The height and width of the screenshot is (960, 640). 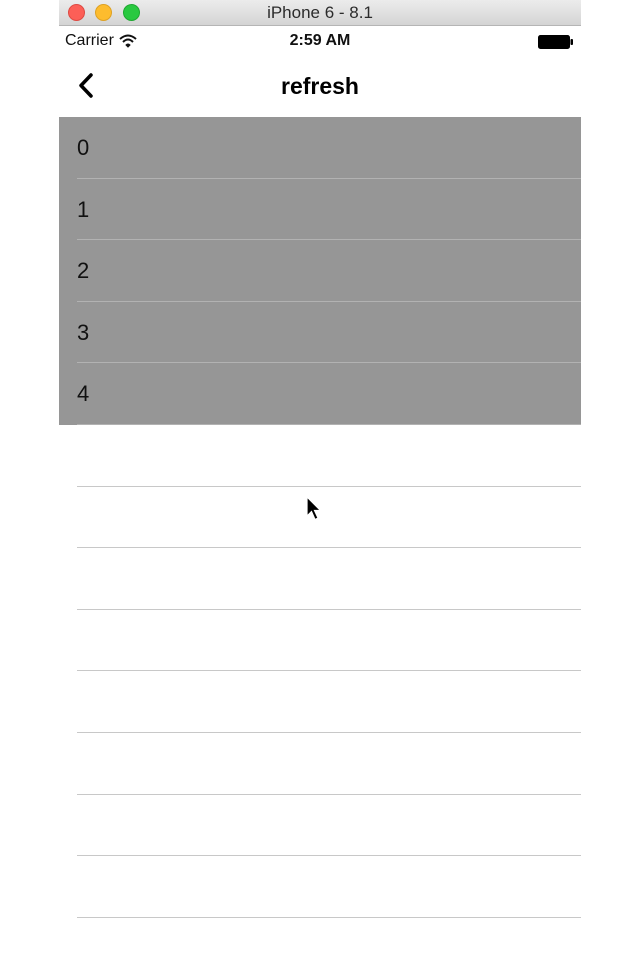 I want to click on navigation-bar: refresh, so click(x=320, y=87).